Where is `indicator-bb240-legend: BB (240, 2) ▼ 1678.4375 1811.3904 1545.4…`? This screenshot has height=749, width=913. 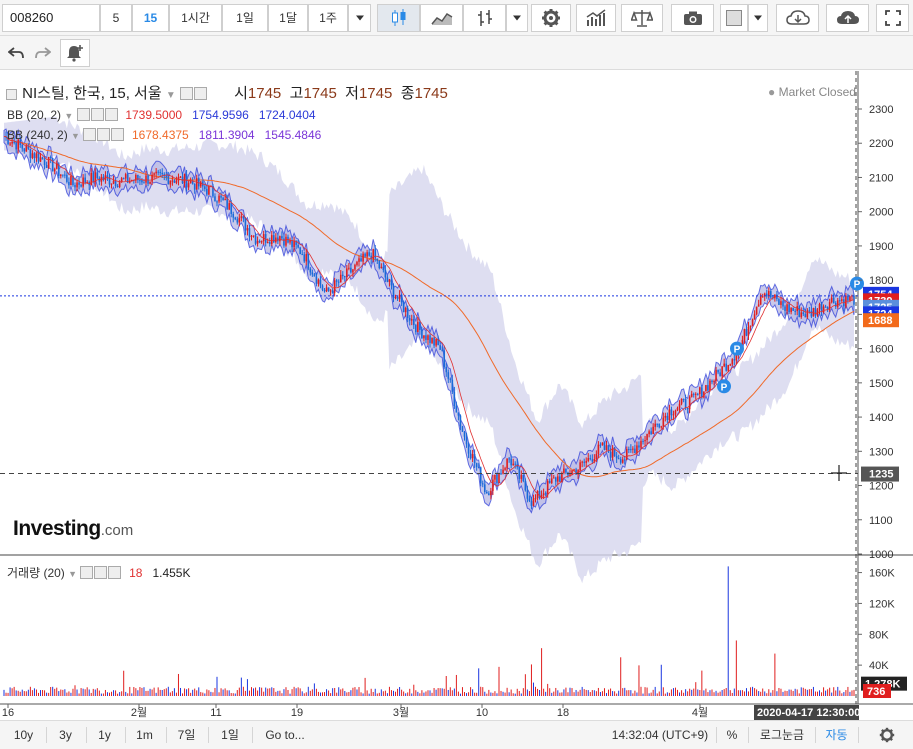
indicator-bb240-legend: BB (240, 2) ▼ 1678.4375 1811.3904 1545.4… is located at coordinates (164, 135).